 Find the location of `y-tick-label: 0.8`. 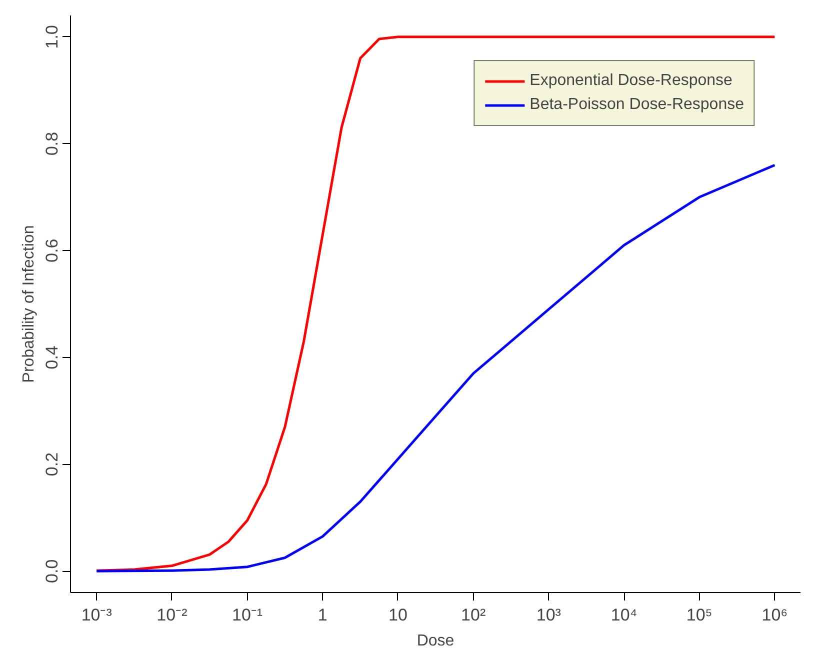

y-tick-label: 0.8 is located at coordinates (52, 144).